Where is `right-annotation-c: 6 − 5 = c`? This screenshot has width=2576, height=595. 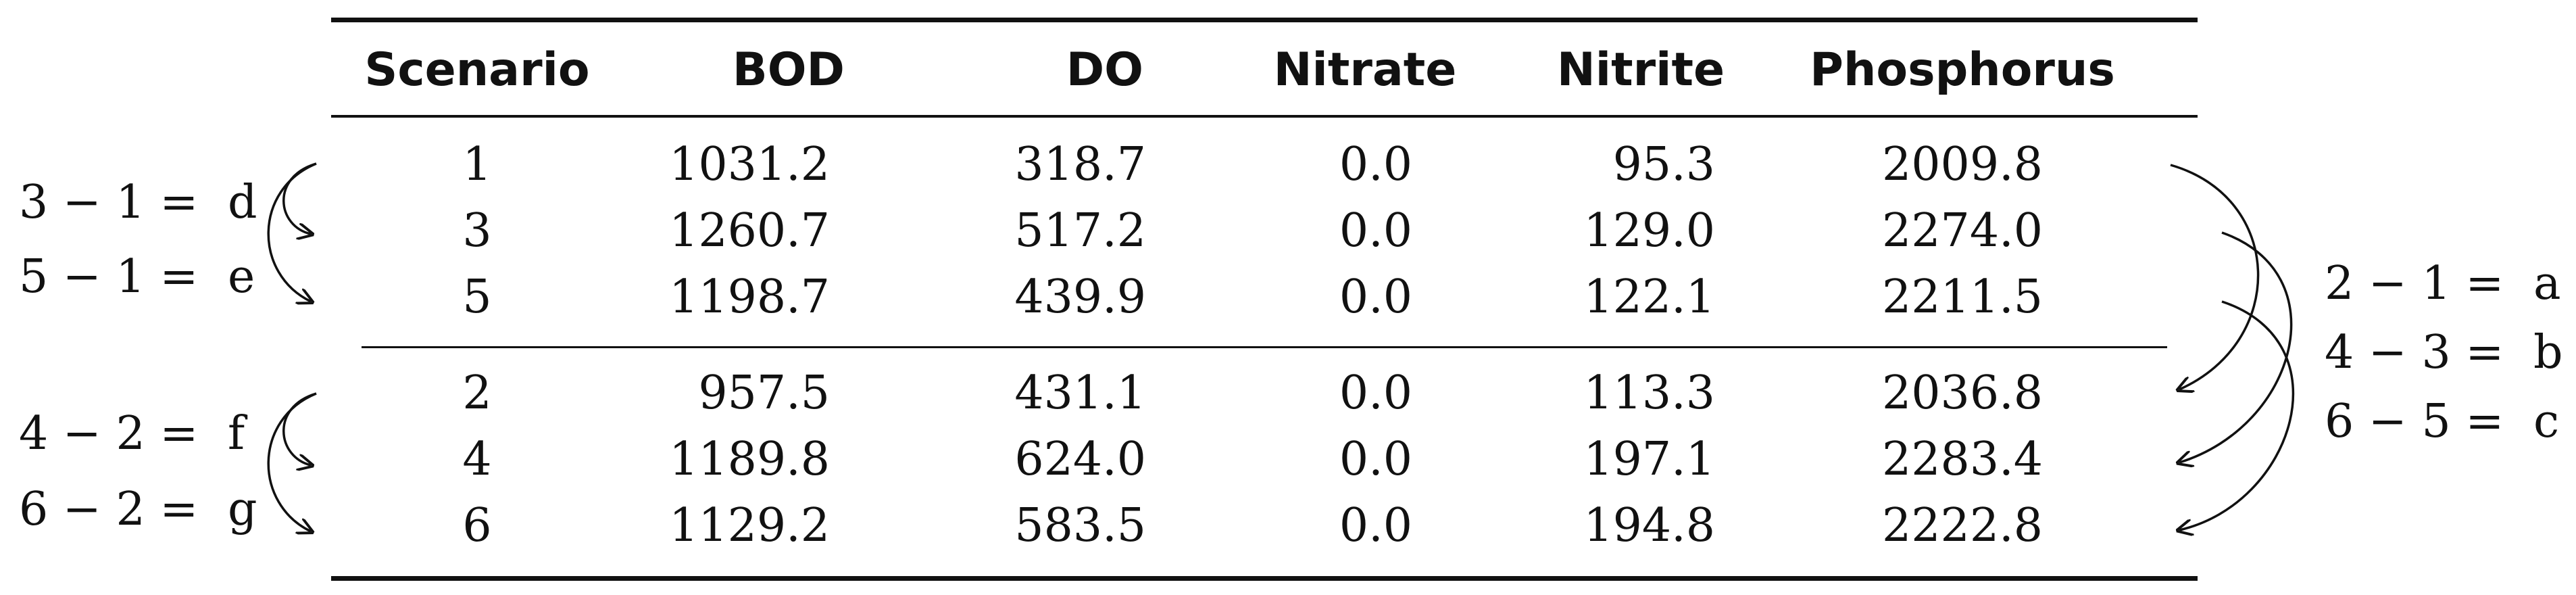 right-annotation-c: 6 − 5 = c is located at coordinates (2442, 422).